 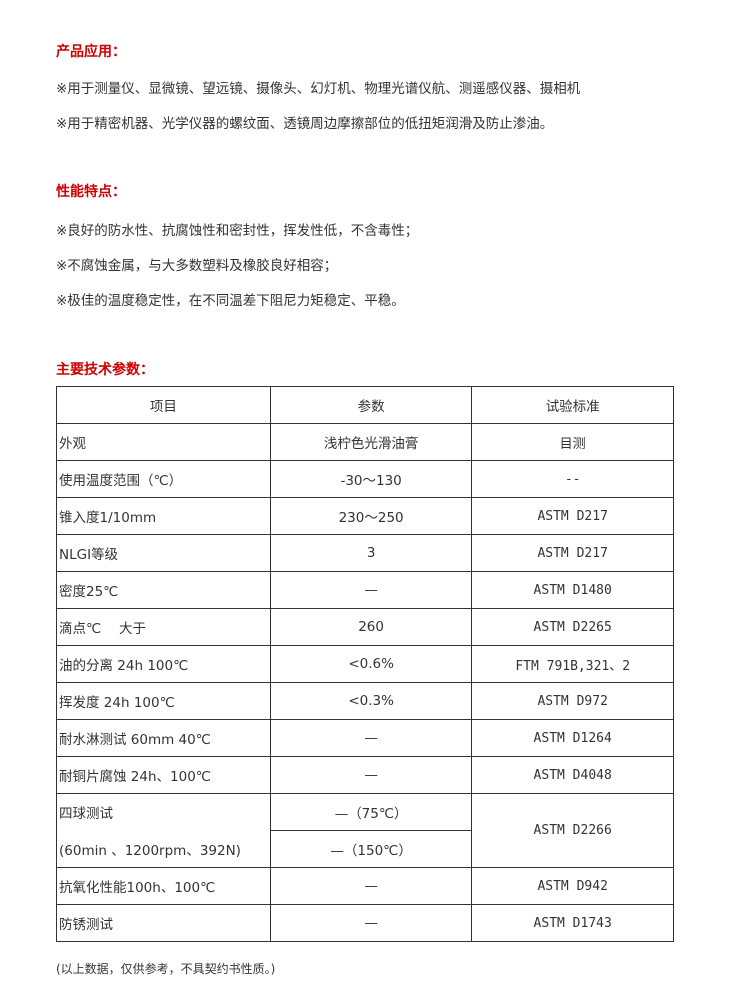 I want to click on table-row: 锥入度1/10mm 230～250 ASTM D217, so click(x=365, y=516).